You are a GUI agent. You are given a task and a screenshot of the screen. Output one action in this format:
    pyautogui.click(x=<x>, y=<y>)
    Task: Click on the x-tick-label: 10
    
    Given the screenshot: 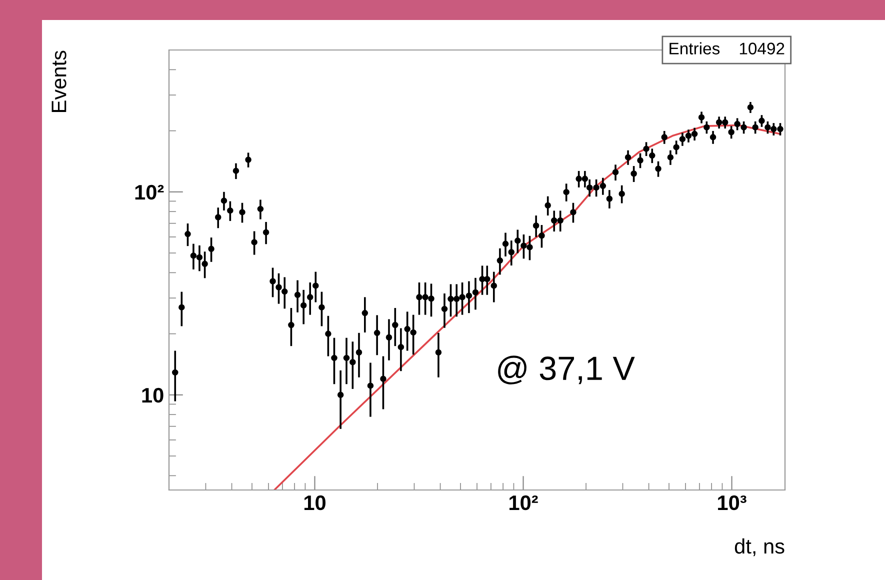 What is the action you would take?
    pyautogui.click(x=315, y=502)
    